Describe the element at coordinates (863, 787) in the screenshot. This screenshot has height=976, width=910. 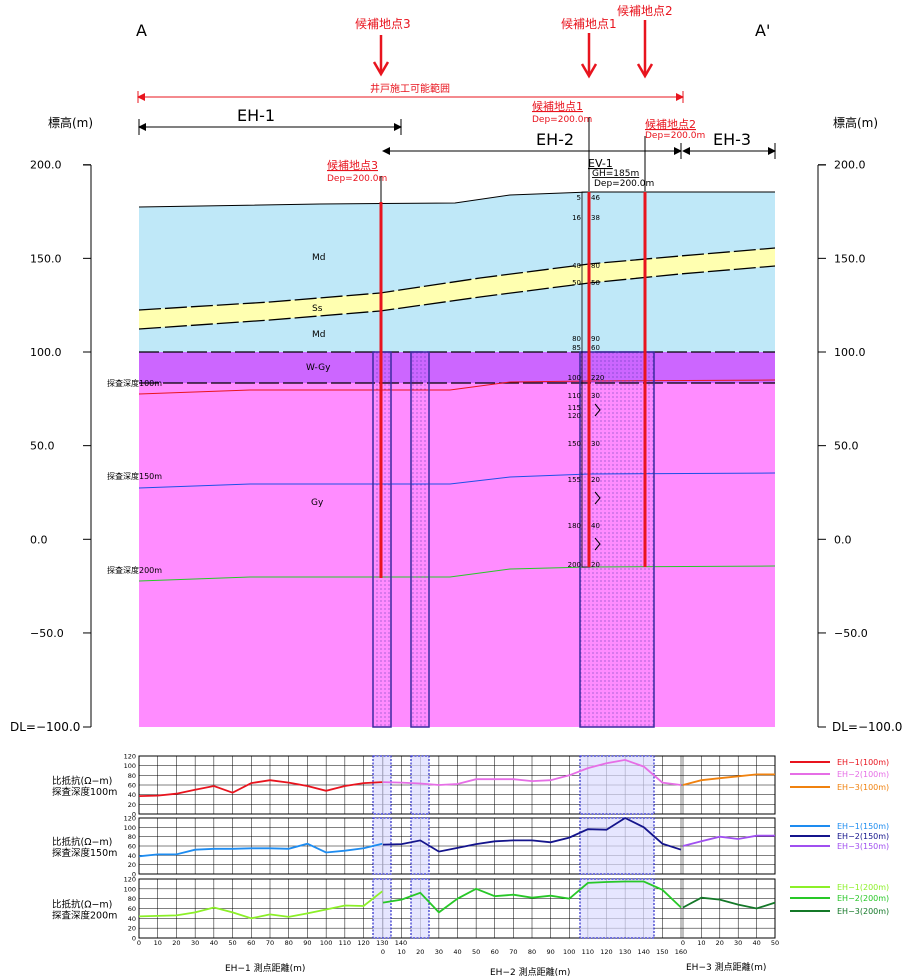
I see `legend-label: EH−3(100m)` at that location.